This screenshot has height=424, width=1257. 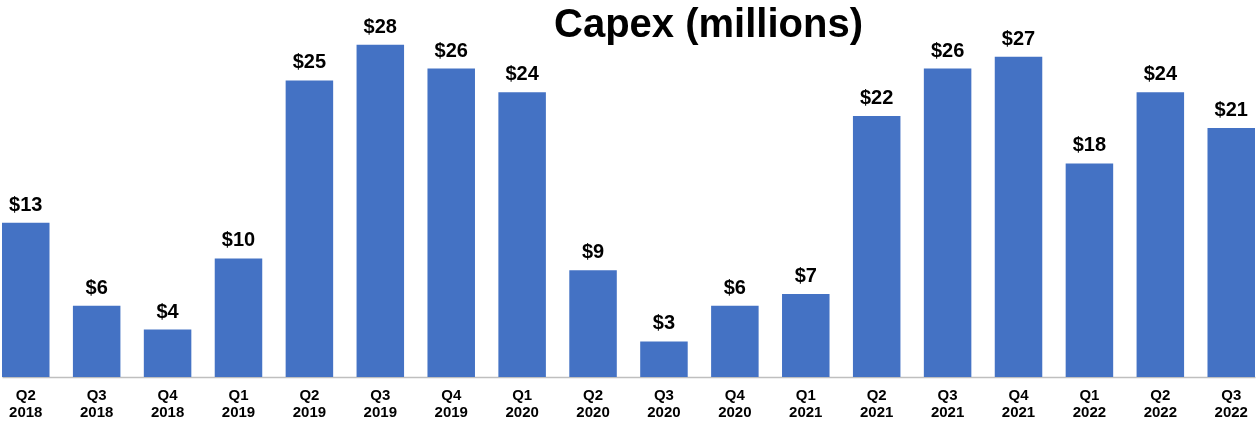 What do you see at coordinates (805, 274) in the screenshot?
I see `data-label: $7` at bounding box center [805, 274].